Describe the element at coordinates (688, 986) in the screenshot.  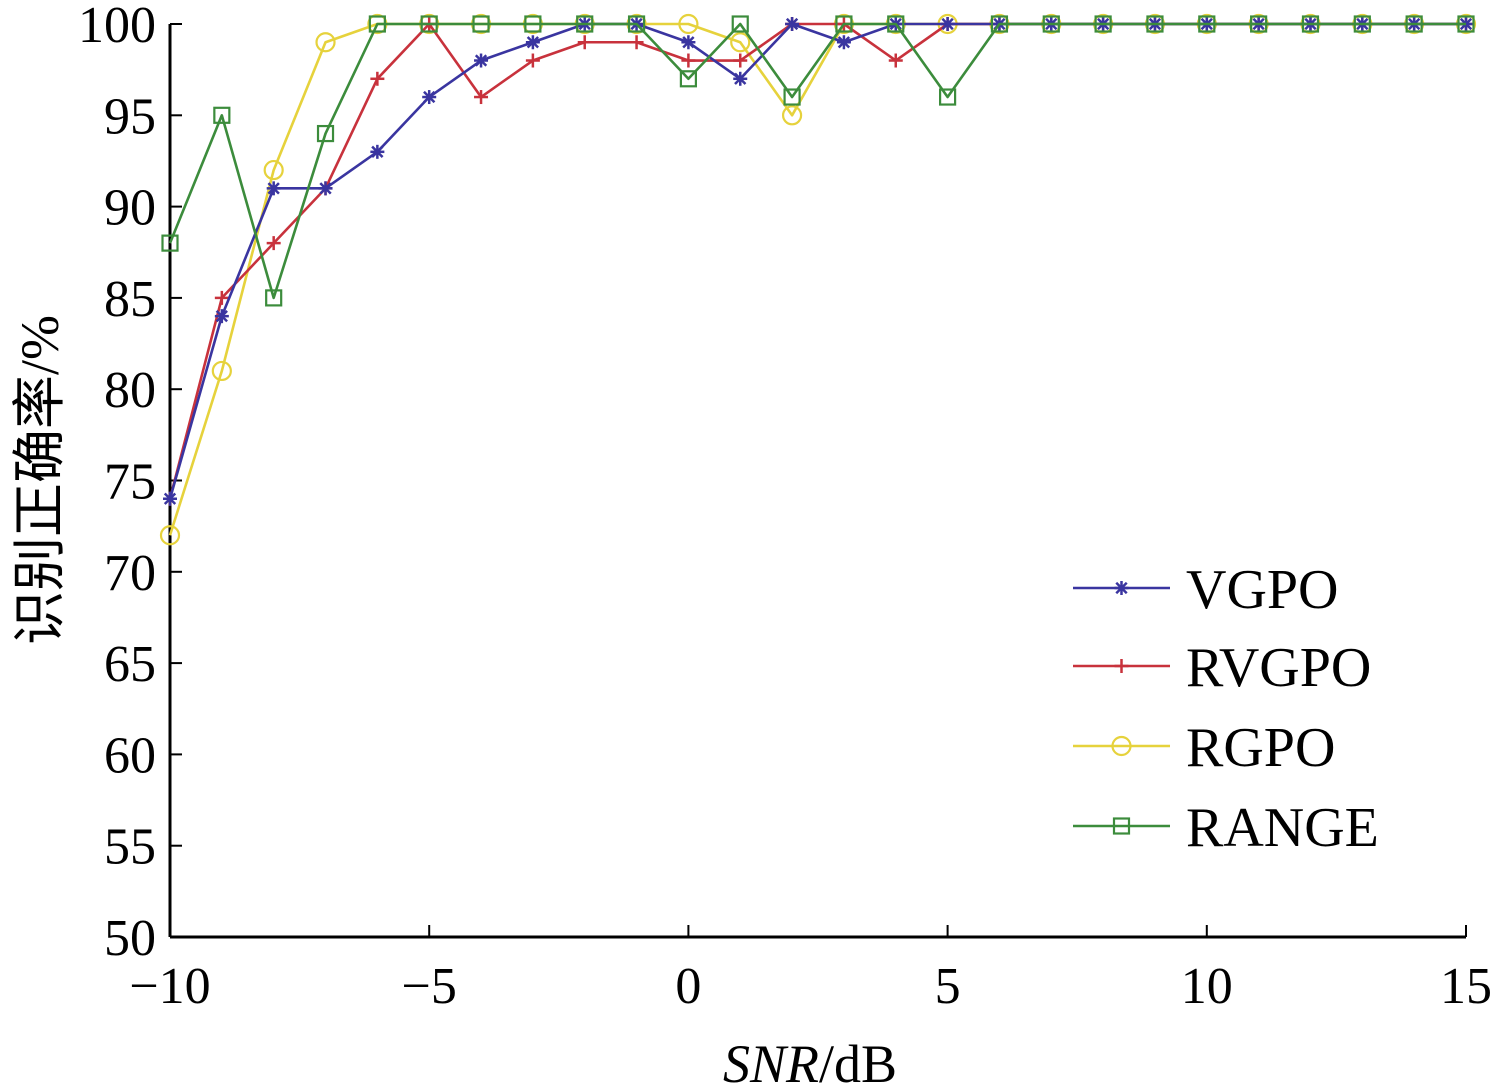
I see `x-tick-label: 0` at that location.